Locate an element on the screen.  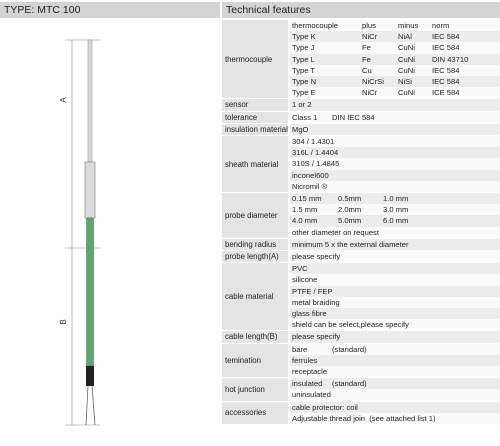
cell-text: shield can be select,please specify is located at coordinates (350, 325).